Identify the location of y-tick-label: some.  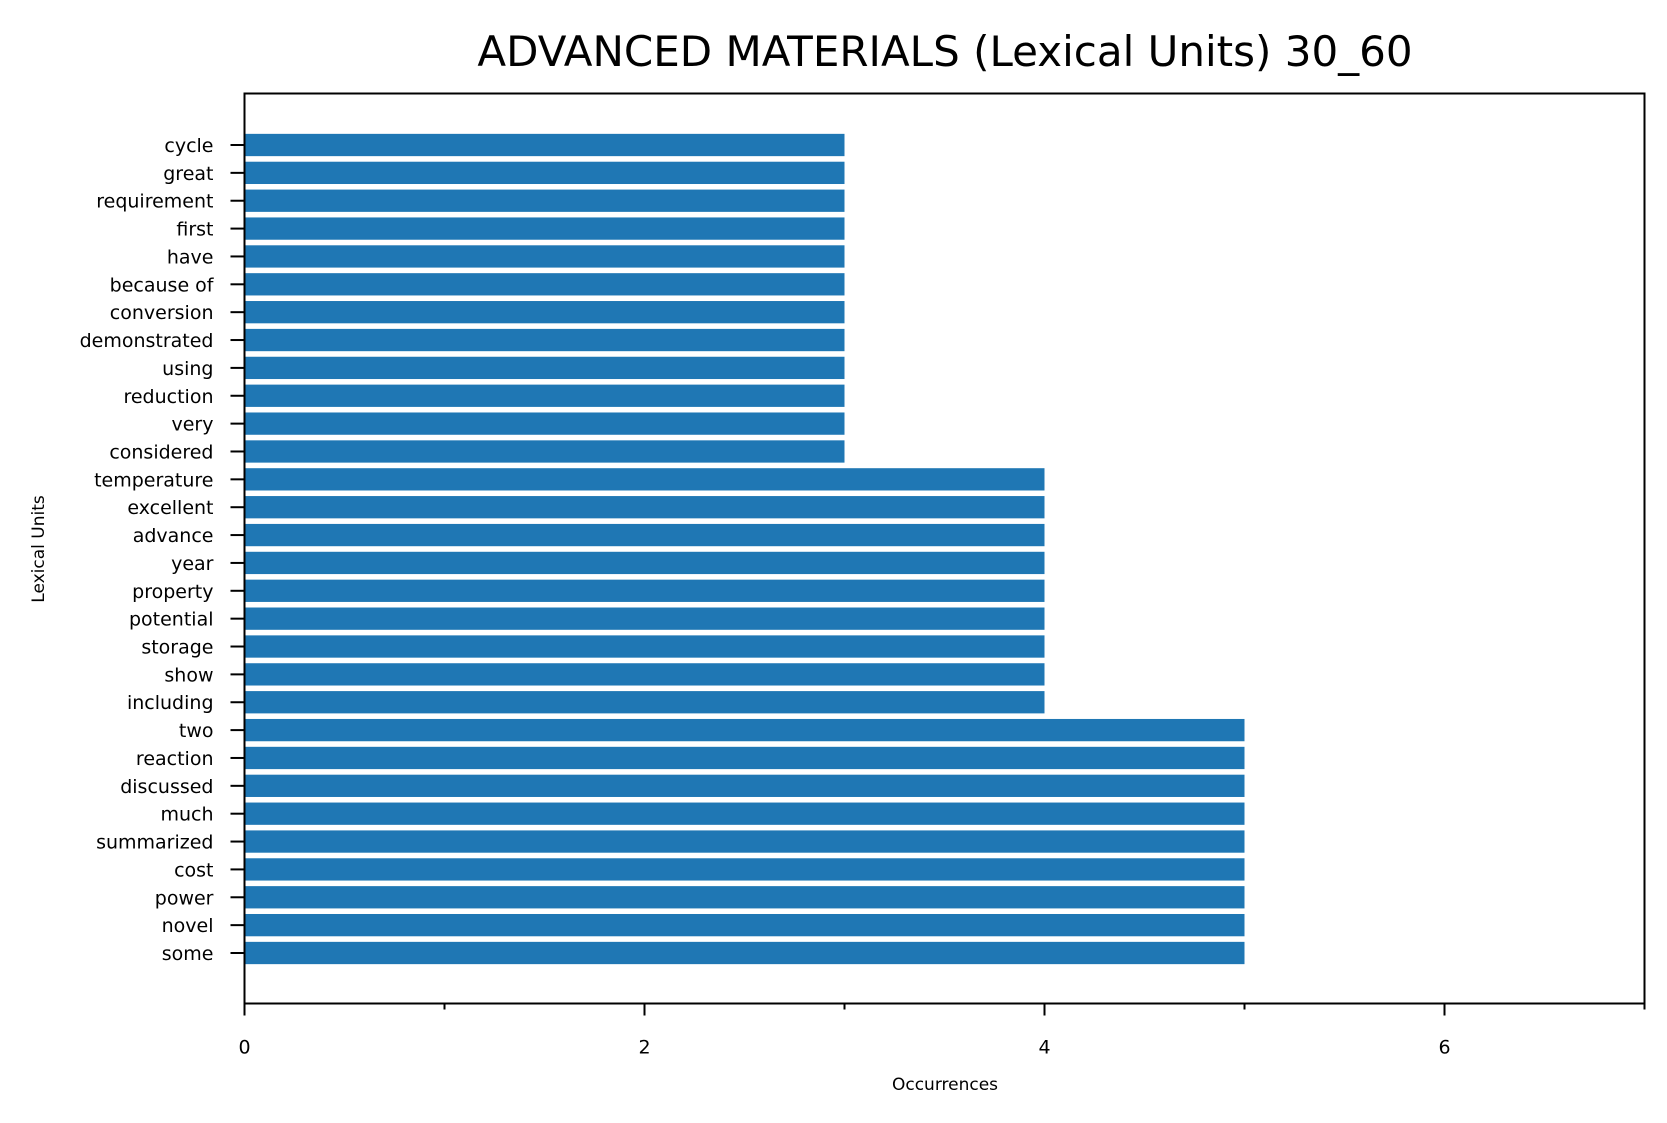
(188, 954).